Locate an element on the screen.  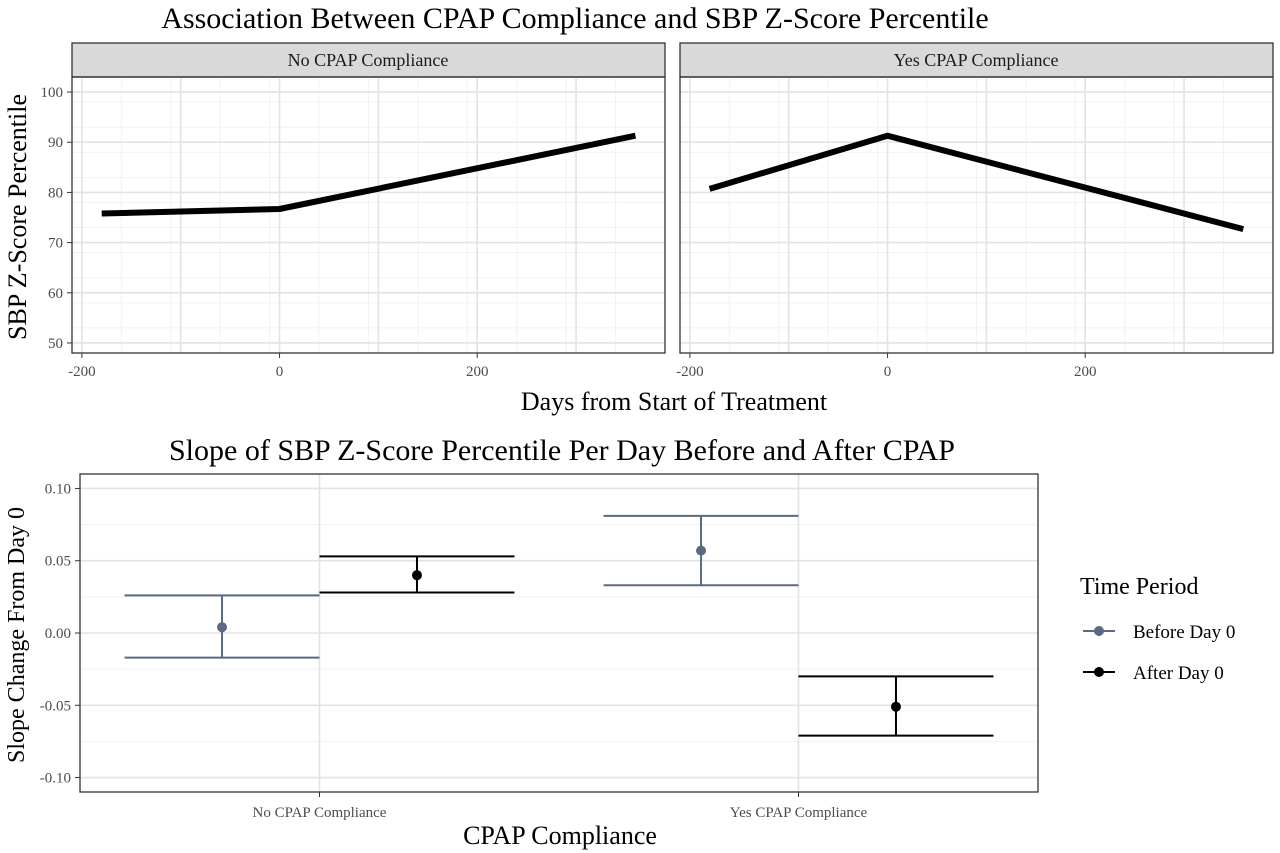
bottom-chart-x-axis: No CPAP Compliance Yes CPAP Compliance is located at coordinates (560, 806).